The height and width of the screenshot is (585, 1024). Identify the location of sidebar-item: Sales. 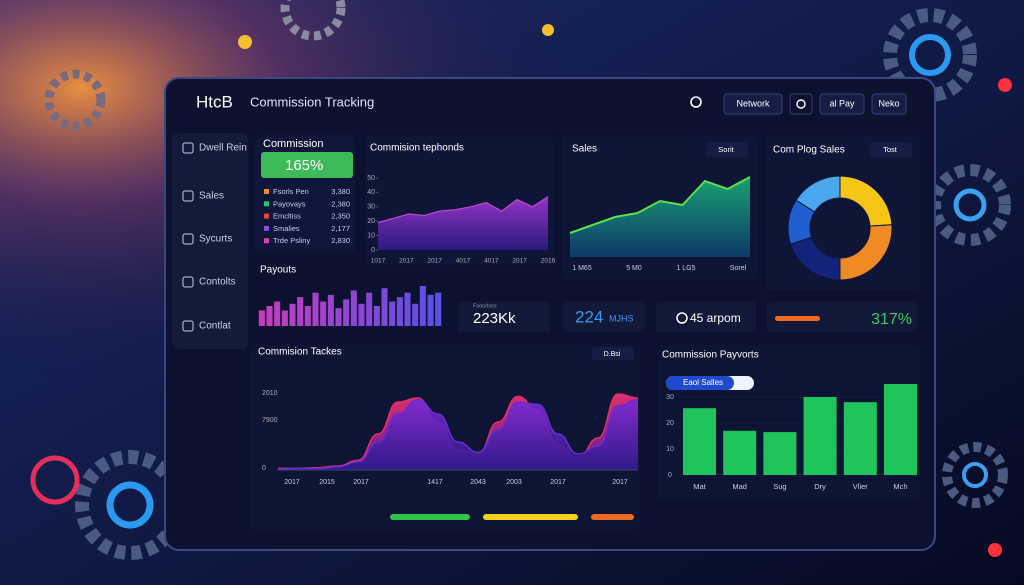
(211, 196).